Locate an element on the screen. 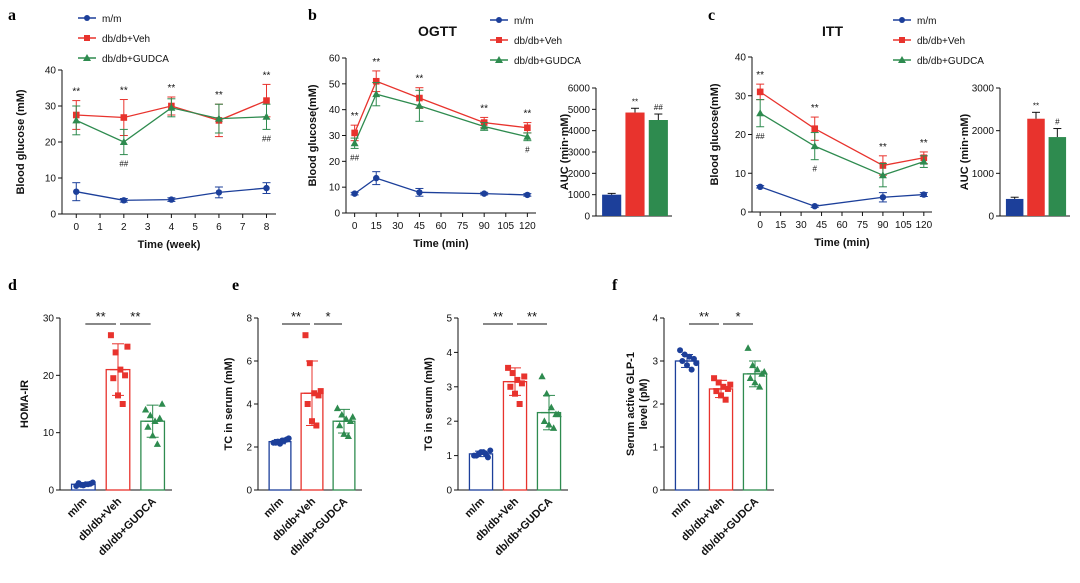 The width and height of the screenshot is (1080, 583). b-point-veh is located at coordinates (376, 81).